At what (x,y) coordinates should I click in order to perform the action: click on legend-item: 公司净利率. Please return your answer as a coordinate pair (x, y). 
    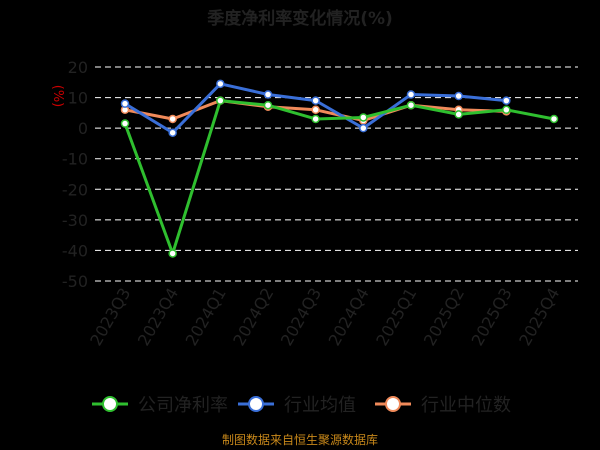
    Looking at the image, I should click on (160, 405).